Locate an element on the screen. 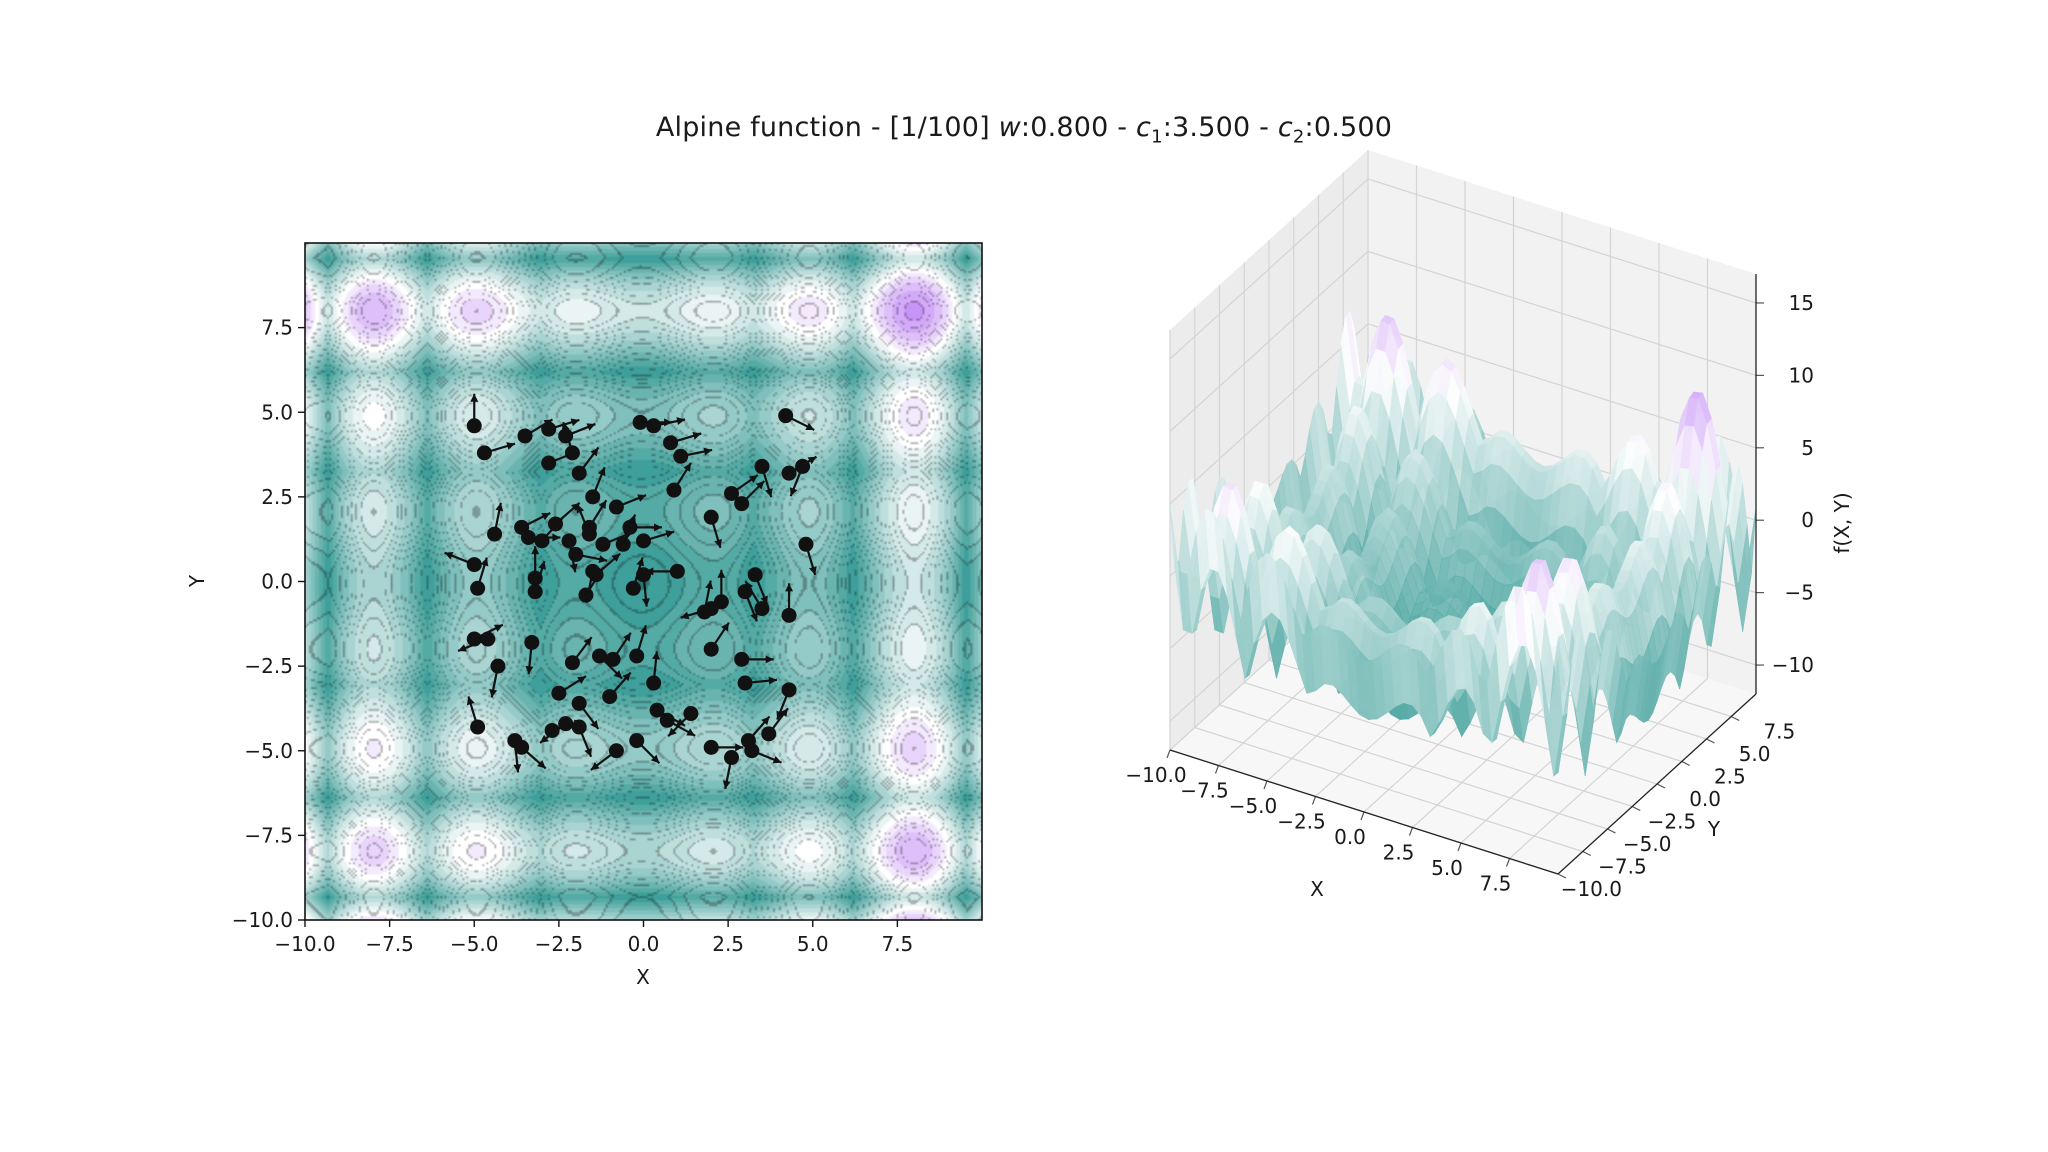 The image size is (2048, 1152). surface-z-tick-label: 10 is located at coordinates (1801, 375).